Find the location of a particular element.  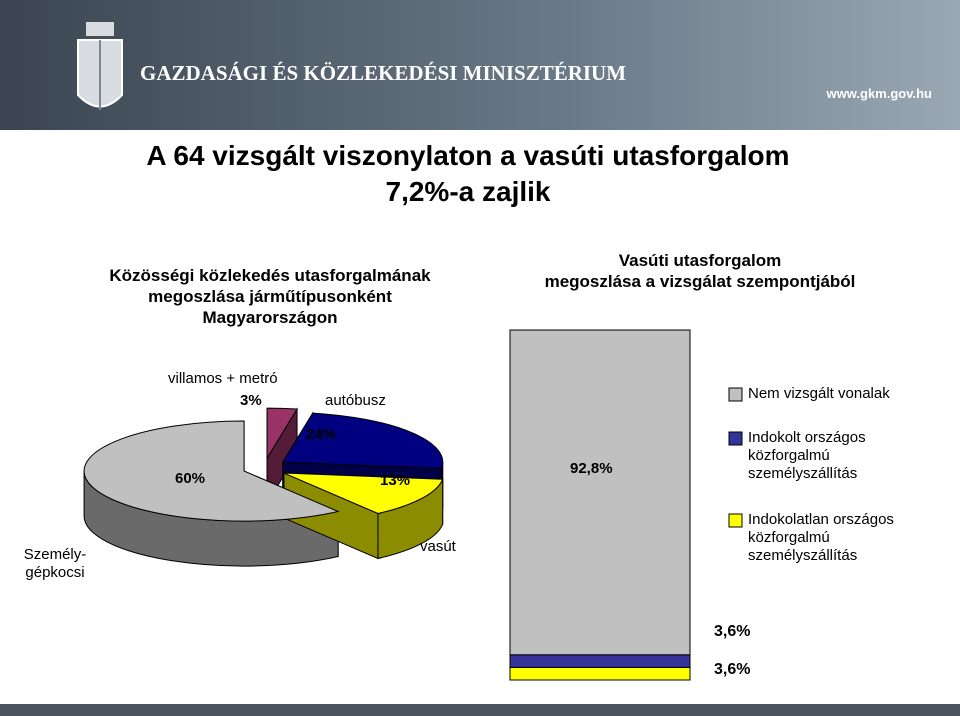

pie-category-label: villamos + metró is located at coordinates (223, 378).